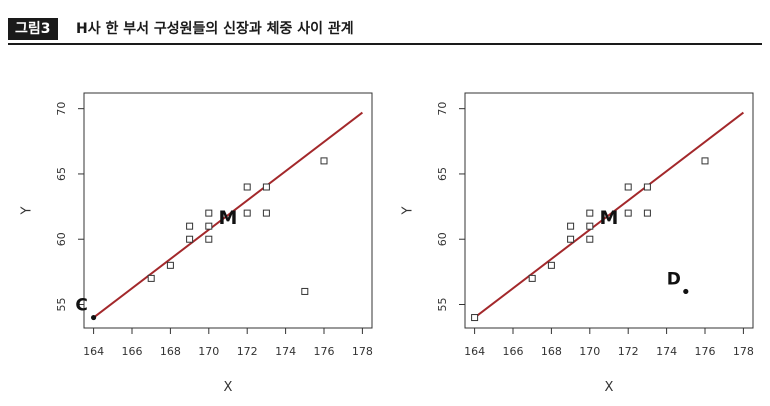 The image size is (770, 406). I want to click on figure-header: 그림3 H사 한 부서 구성원들의 신장과 체중 사이 관계, so click(385, 31).